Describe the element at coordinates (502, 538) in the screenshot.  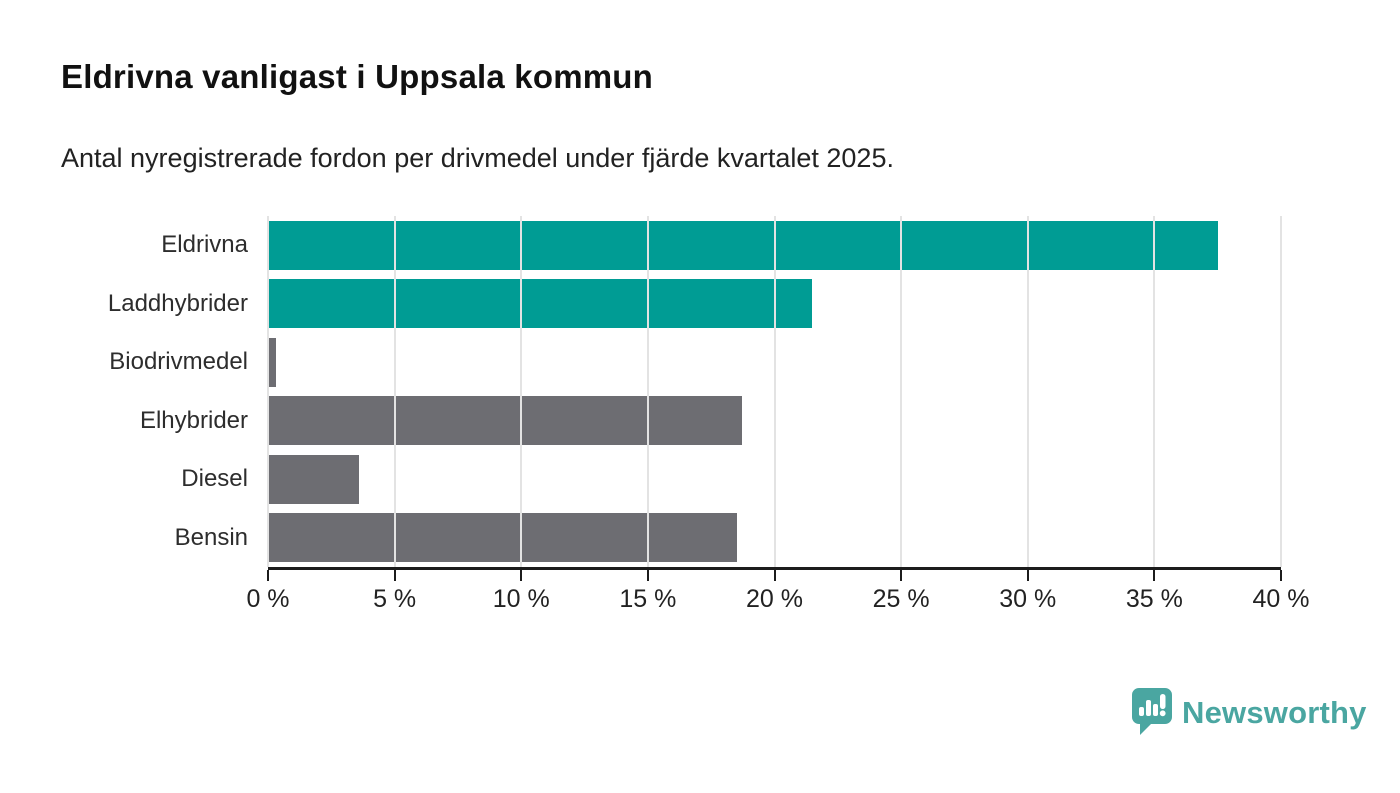
I see `bar-bensin` at that location.